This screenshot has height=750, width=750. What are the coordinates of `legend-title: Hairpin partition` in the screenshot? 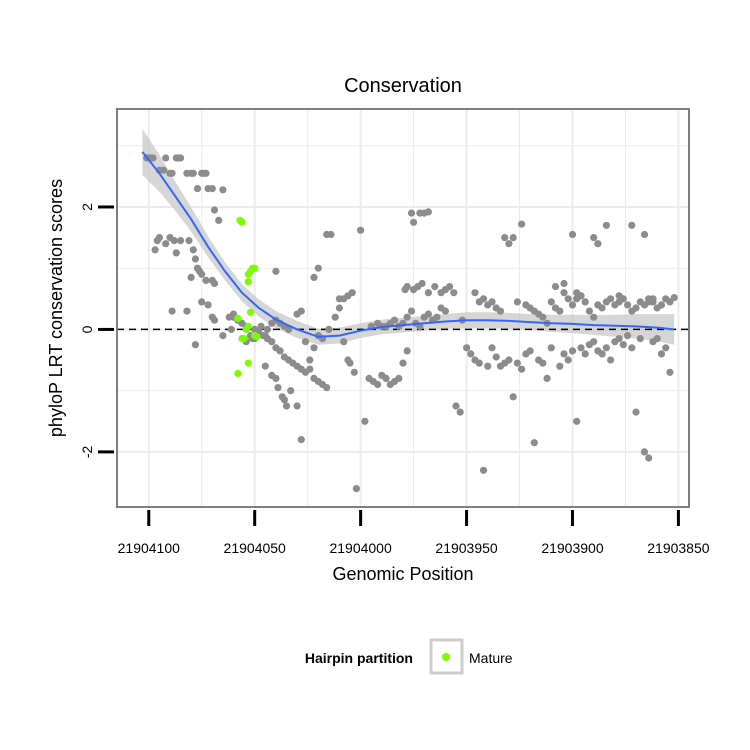 It's located at (359, 658).